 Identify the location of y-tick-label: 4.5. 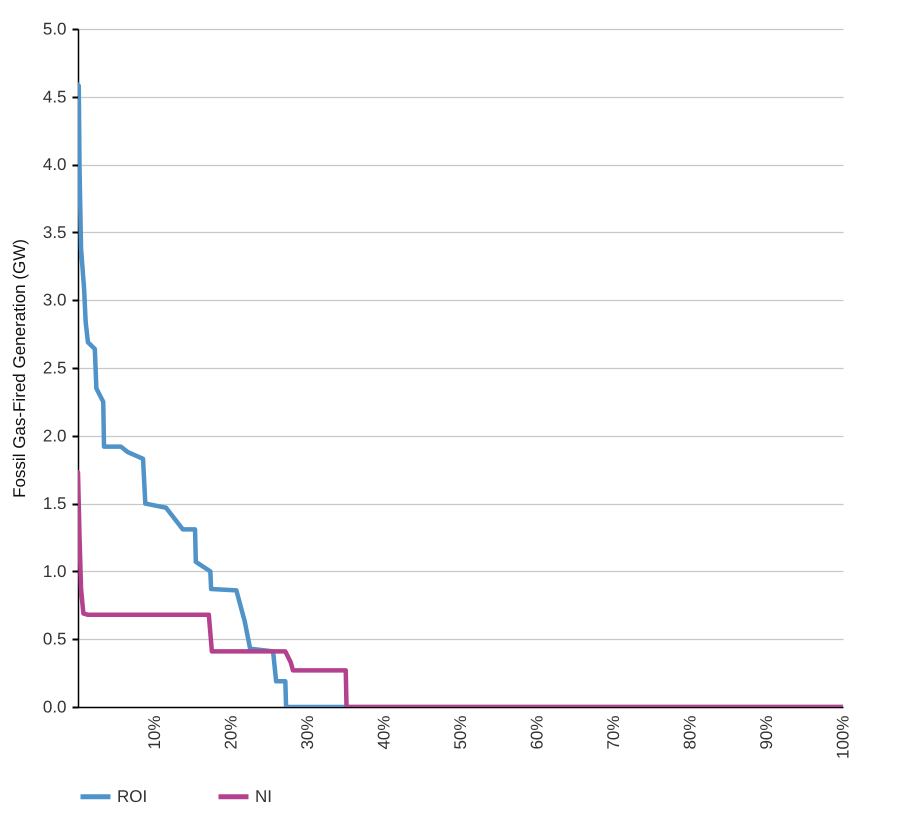
(54, 96).